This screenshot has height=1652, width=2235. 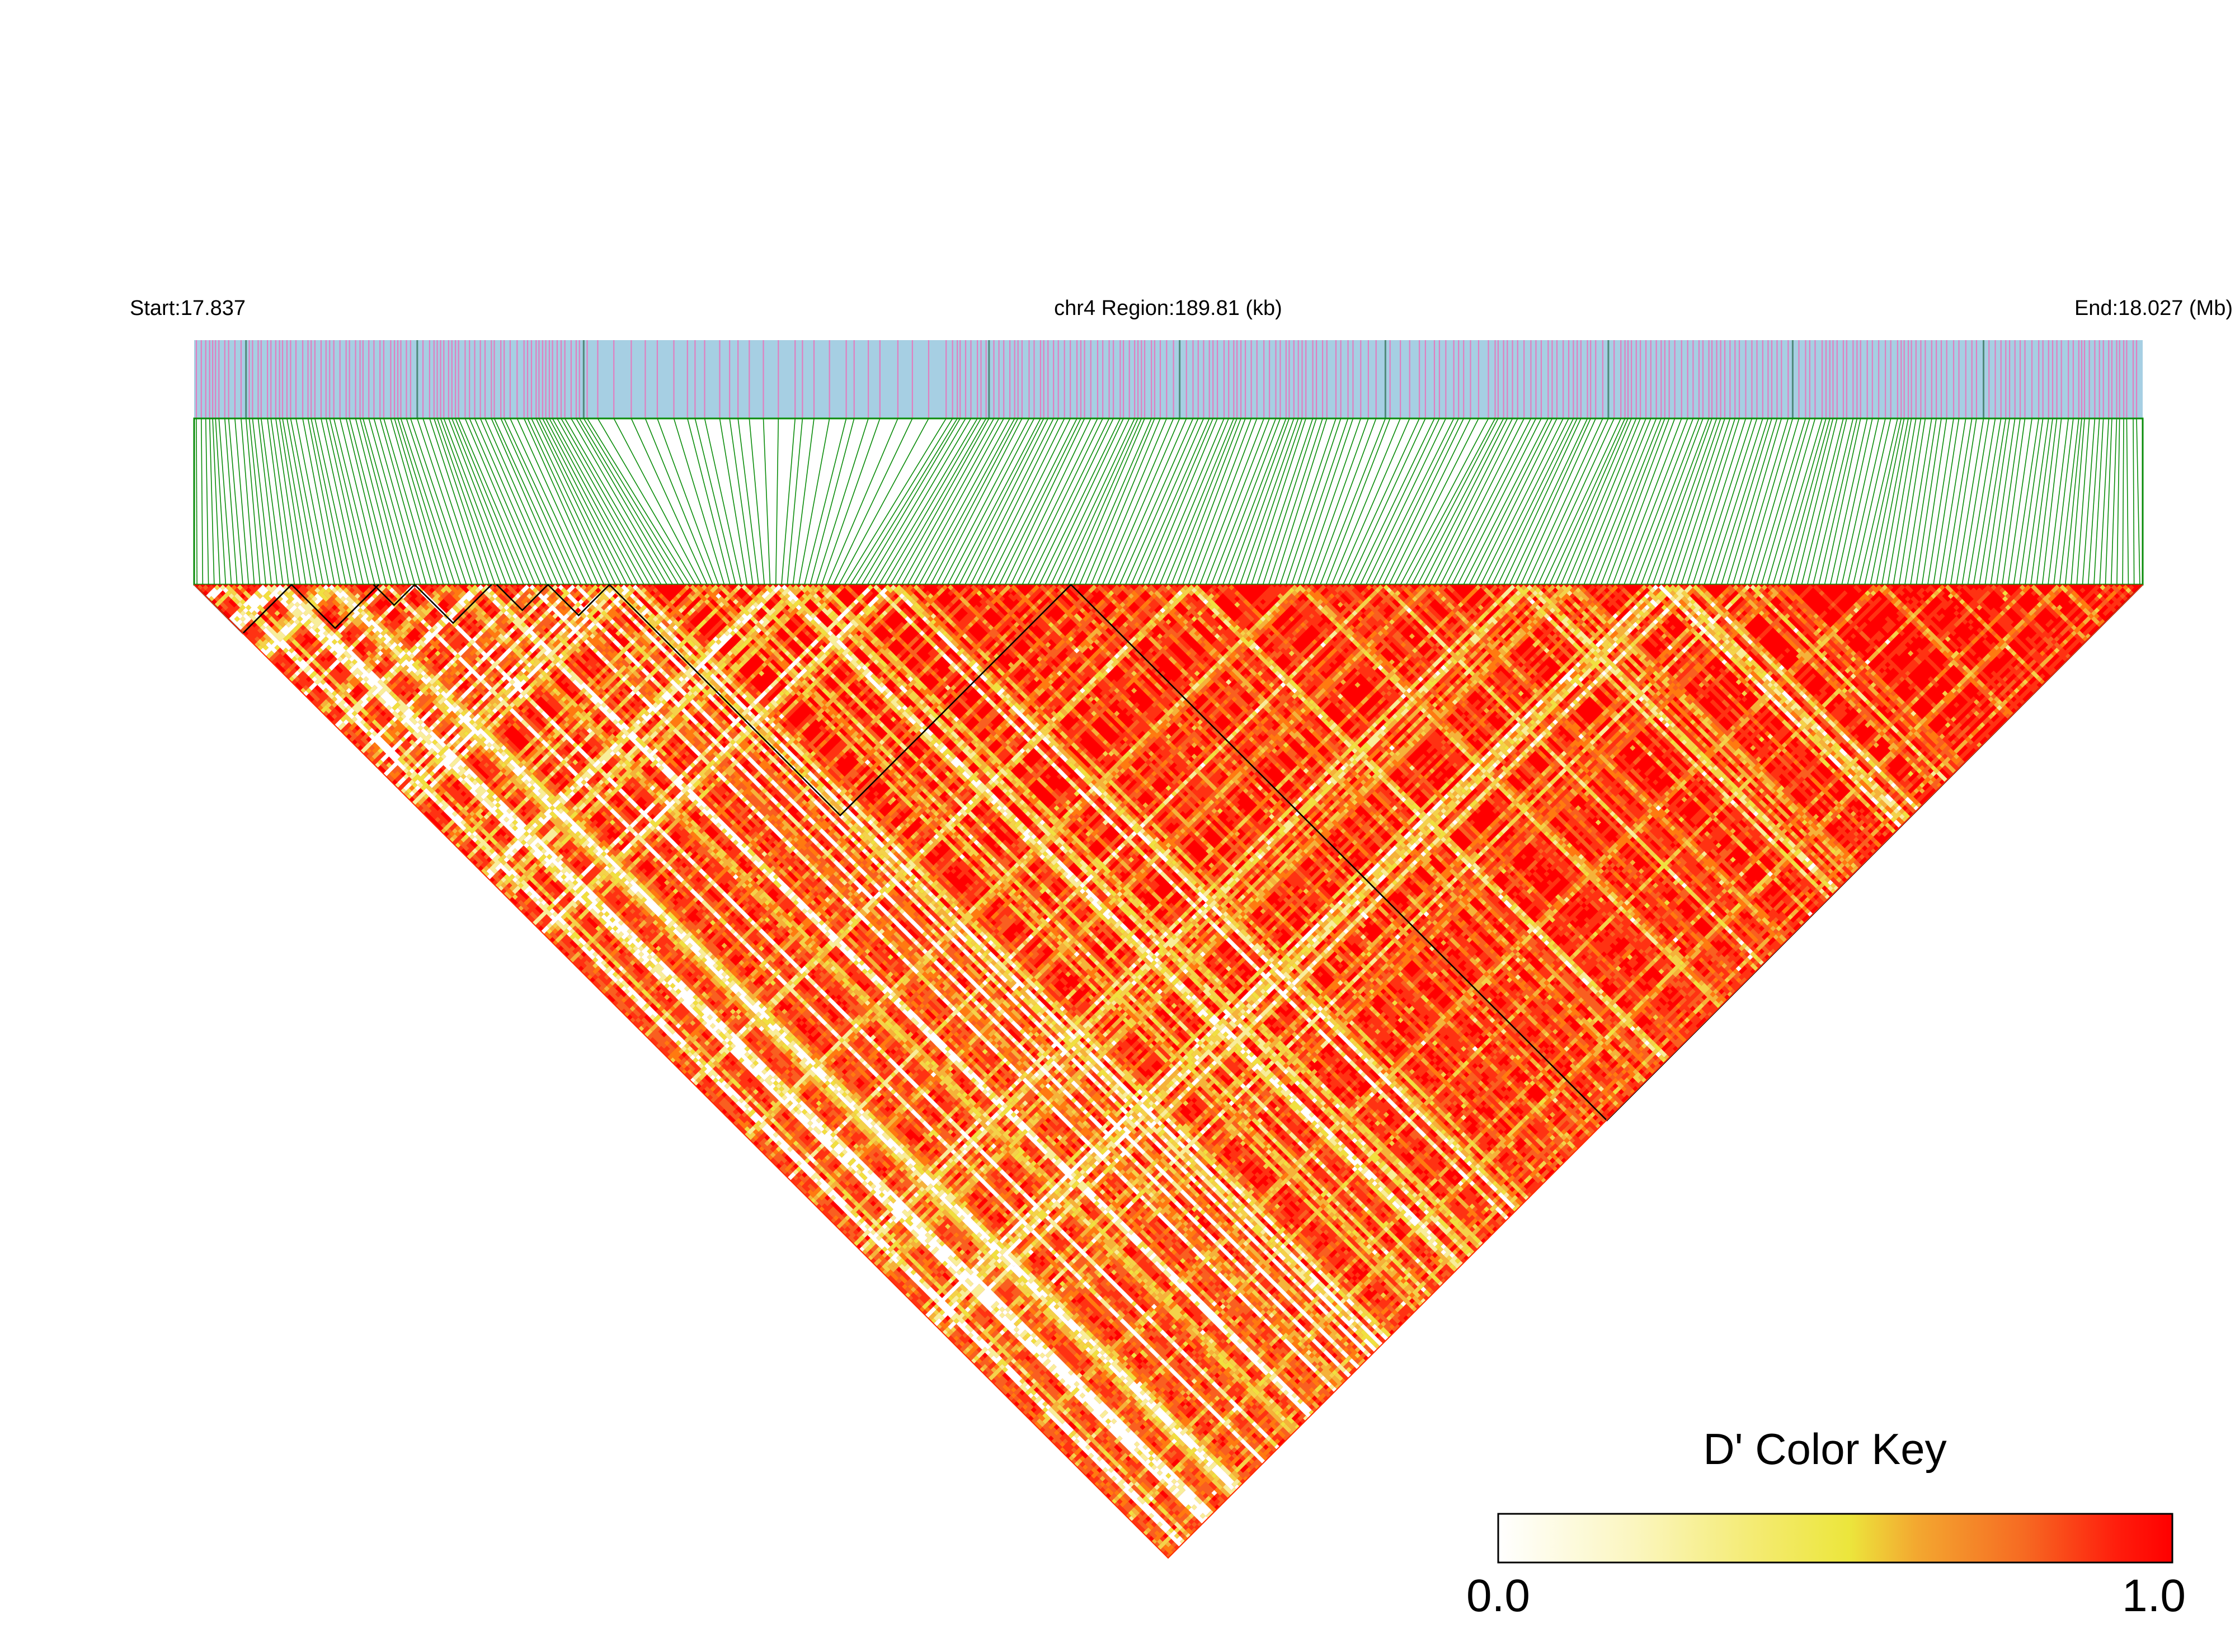 What do you see at coordinates (1168, 379) in the screenshot?
I see `snp-track` at bounding box center [1168, 379].